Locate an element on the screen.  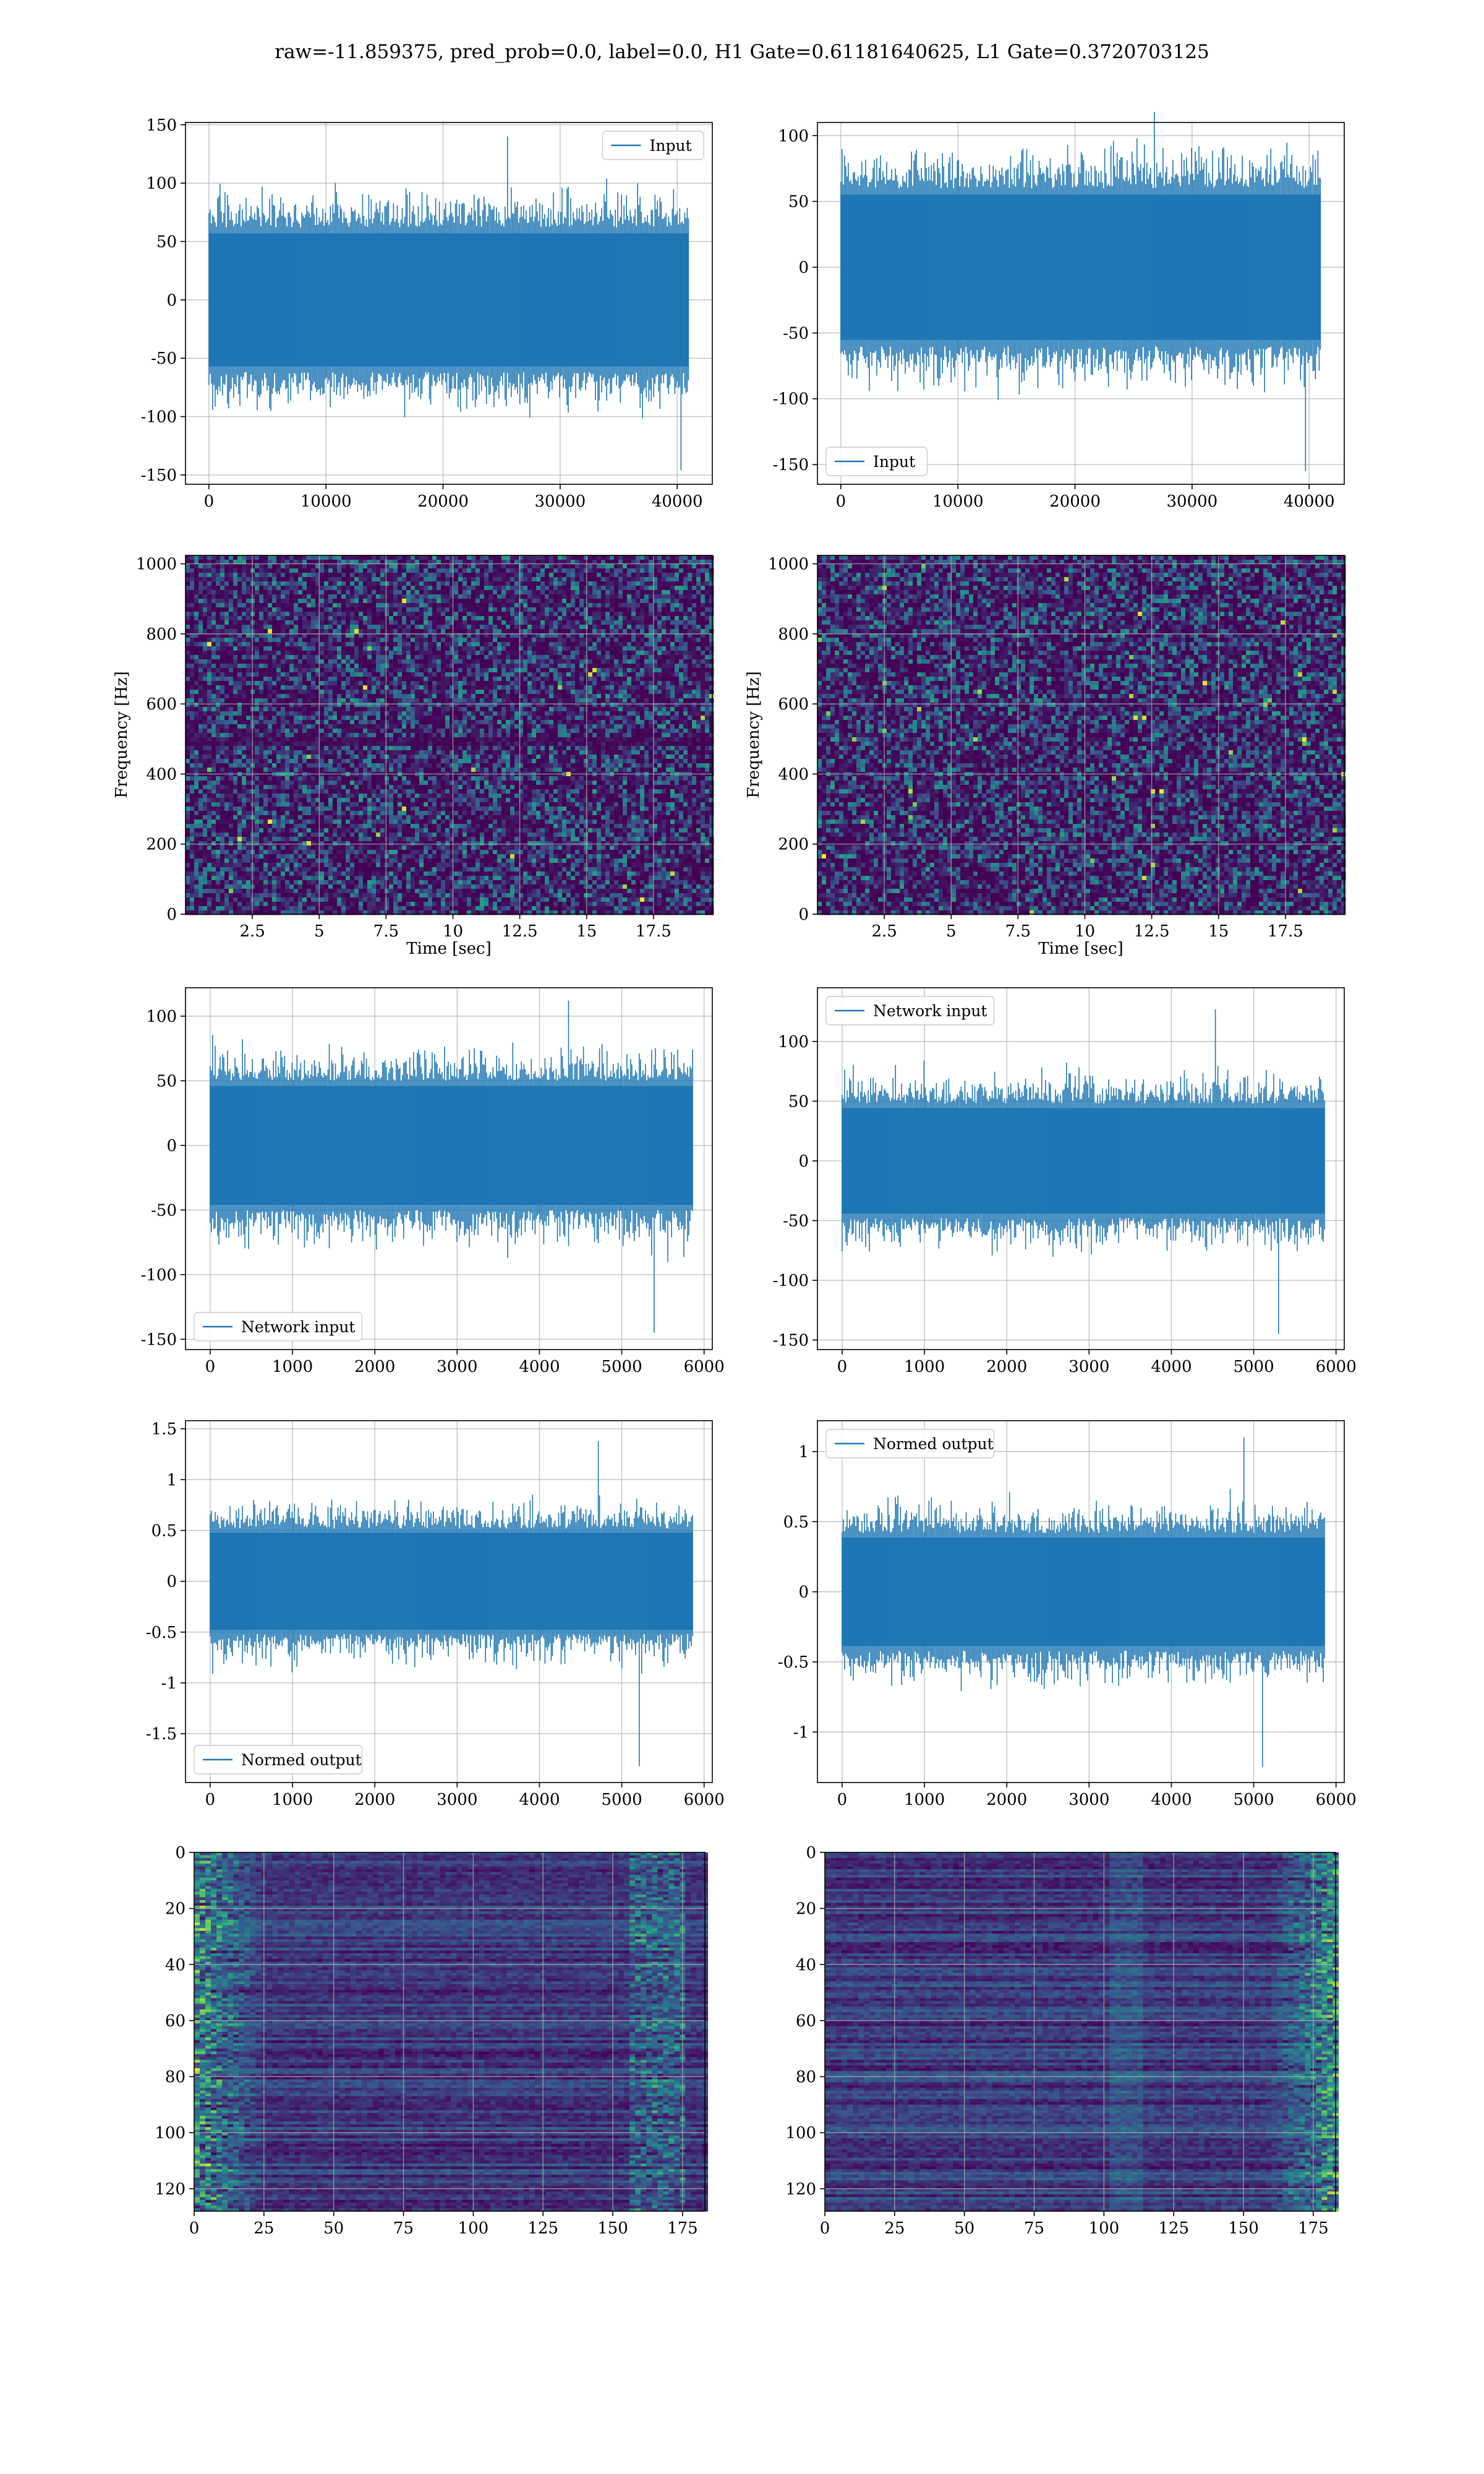
y-tick-label: 0 is located at coordinates (803, 268).